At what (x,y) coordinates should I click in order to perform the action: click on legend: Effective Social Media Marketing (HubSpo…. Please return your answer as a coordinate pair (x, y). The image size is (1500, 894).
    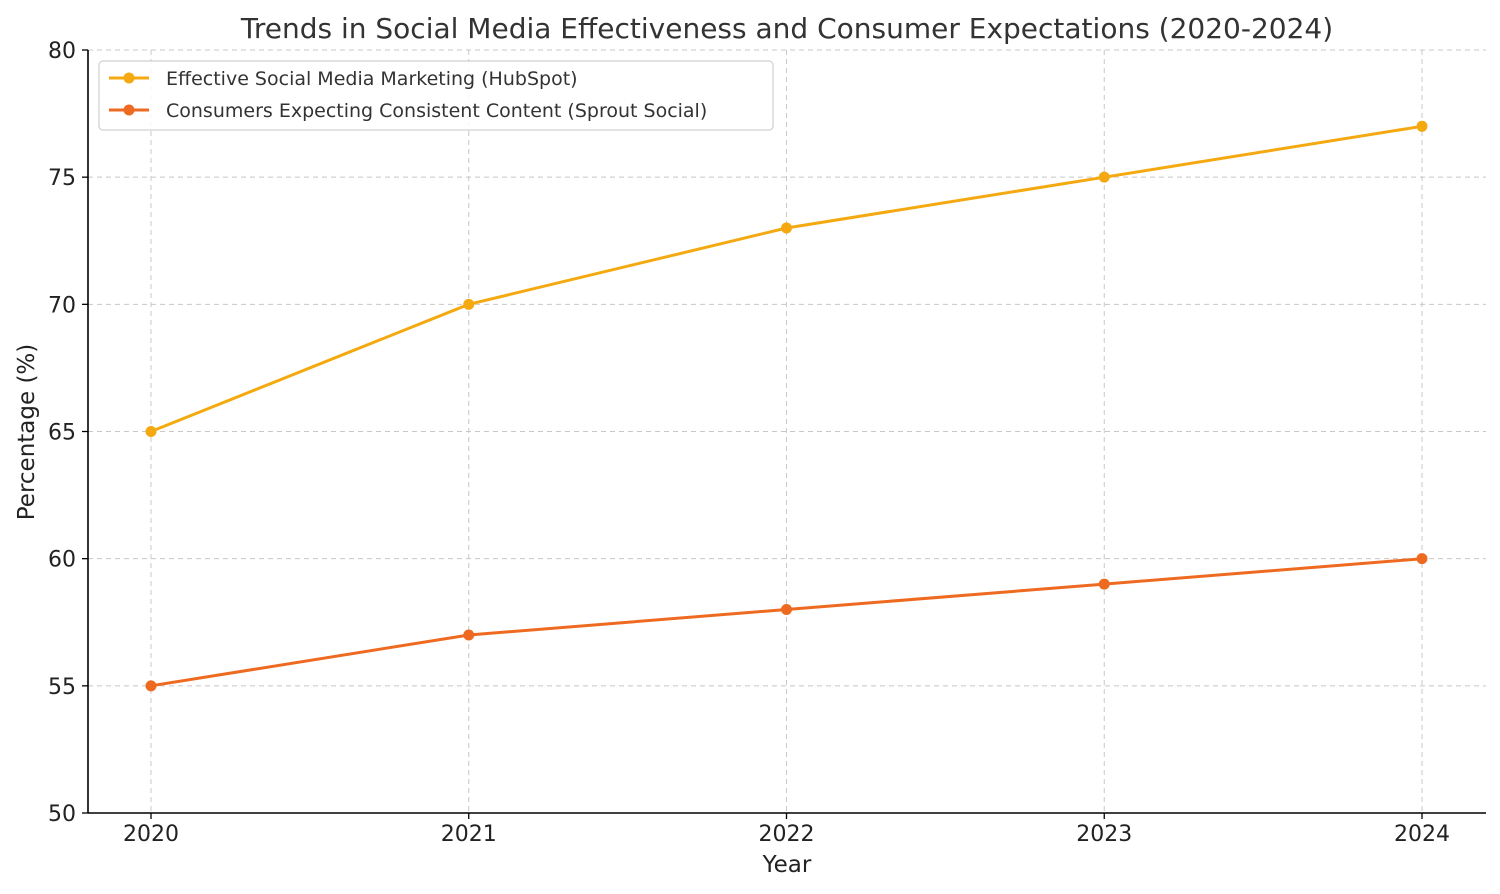
    Looking at the image, I should click on (436, 95).